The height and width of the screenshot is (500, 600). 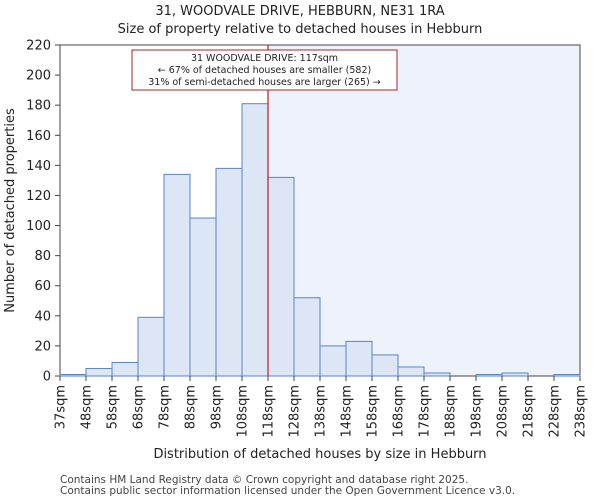 What do you see at coordinates (425, 411) in the screenshot?
I see `x-tick-label: 178sqm` at bounding box center [425, 411].